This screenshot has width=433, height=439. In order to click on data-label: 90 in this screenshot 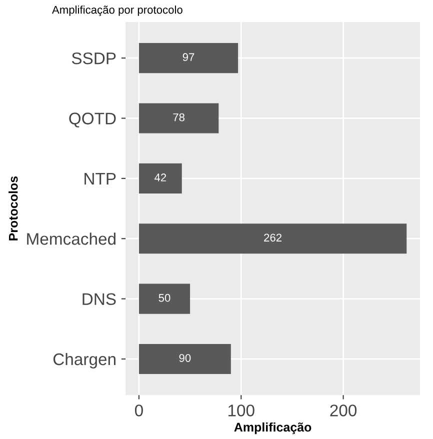, I will do `click(185, 358)`.